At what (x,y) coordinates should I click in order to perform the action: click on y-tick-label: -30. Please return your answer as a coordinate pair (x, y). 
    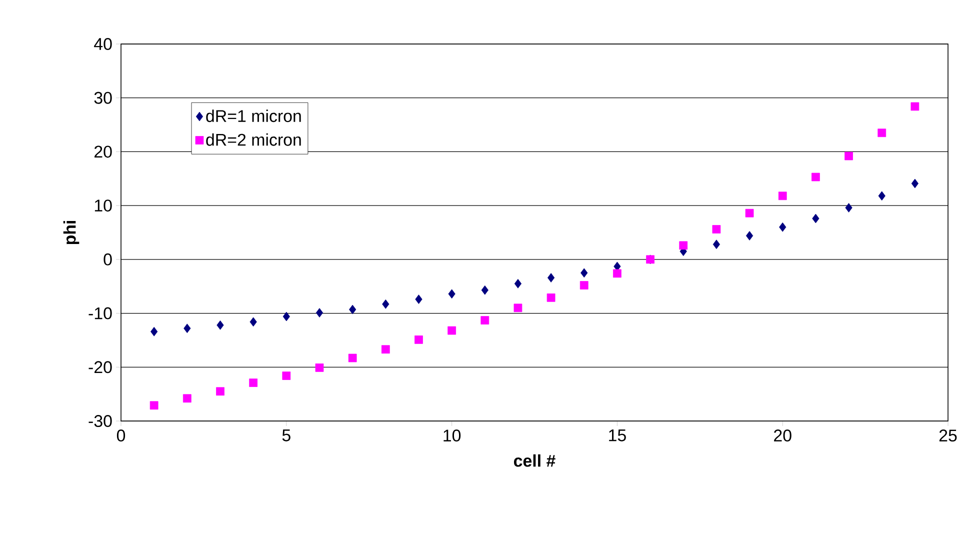
    Looking at the image, I should click on (100, 421).